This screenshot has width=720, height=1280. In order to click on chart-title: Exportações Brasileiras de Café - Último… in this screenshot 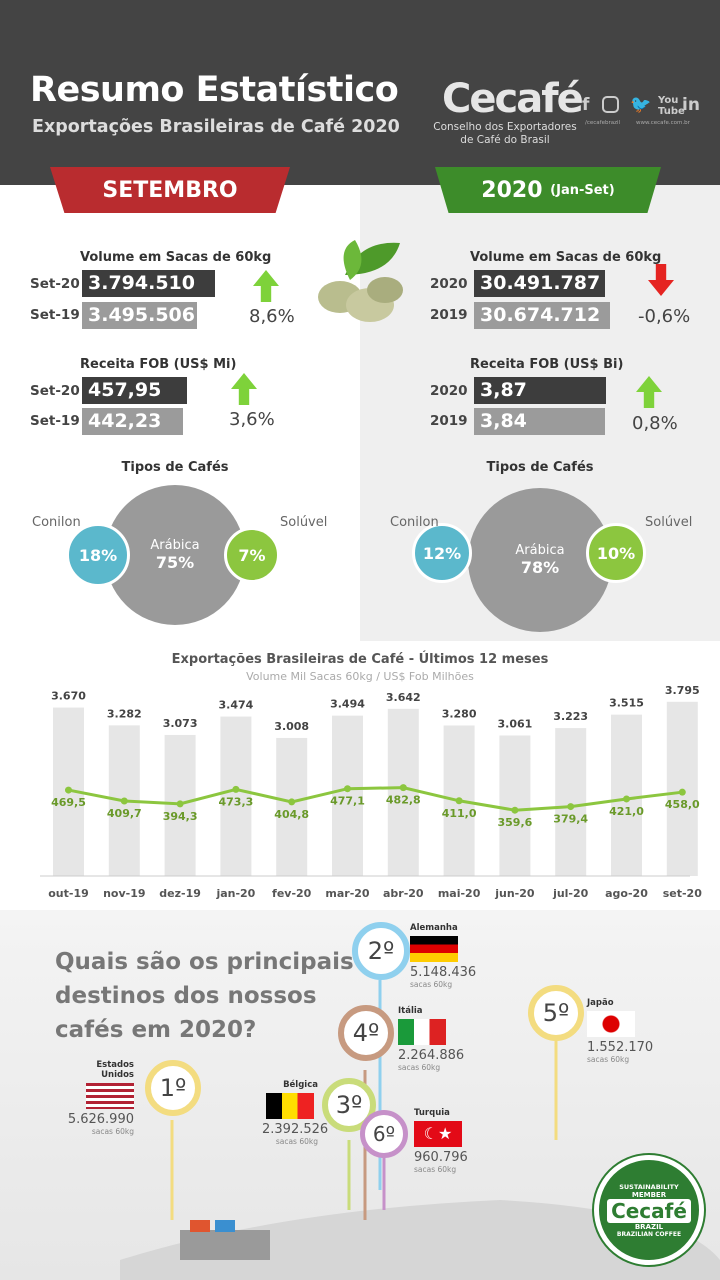, I will do `click(360, 659)`.